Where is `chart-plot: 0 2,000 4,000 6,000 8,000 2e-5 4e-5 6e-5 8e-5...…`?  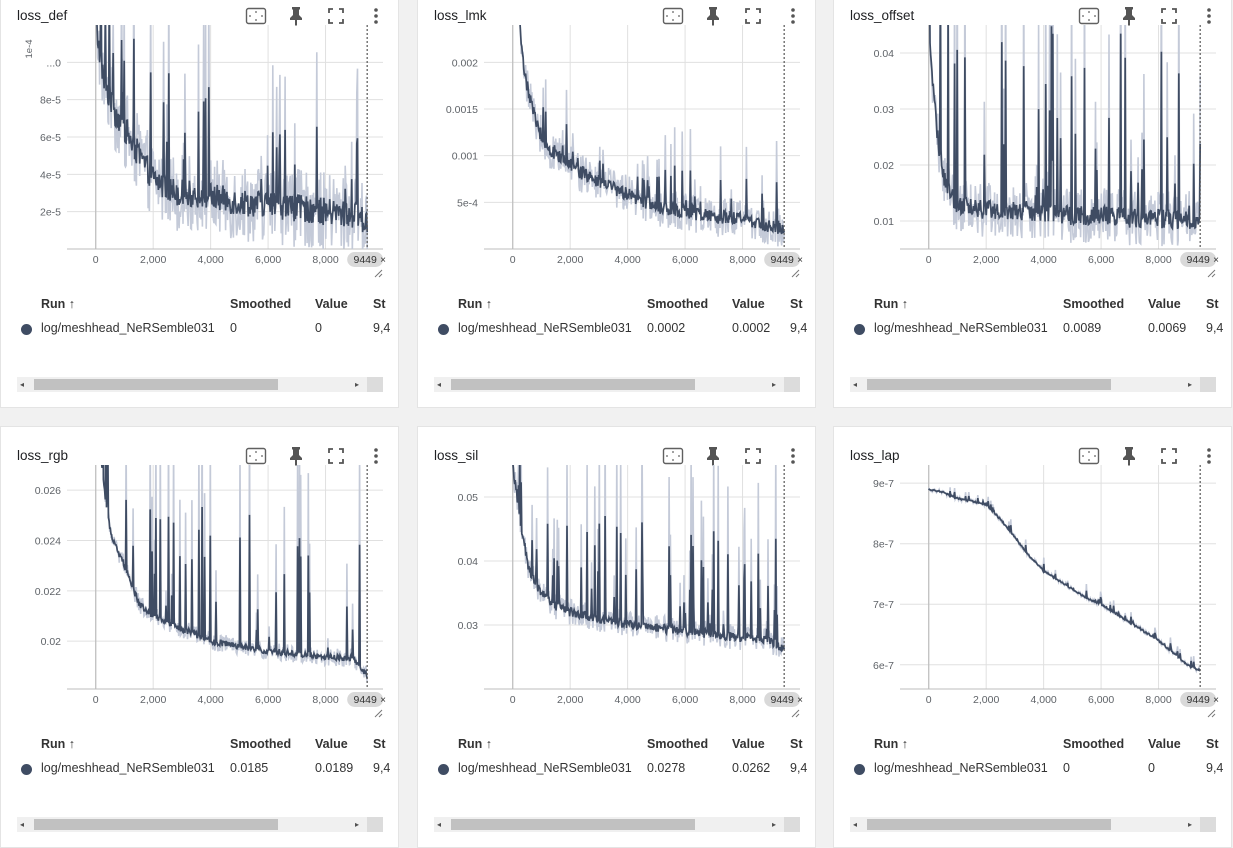 chart-plot: 0 2,000 4,000 6,000 8,000 2e-5 4e-5 6e-5 8e-5...… is located at coordinates (200, 143).